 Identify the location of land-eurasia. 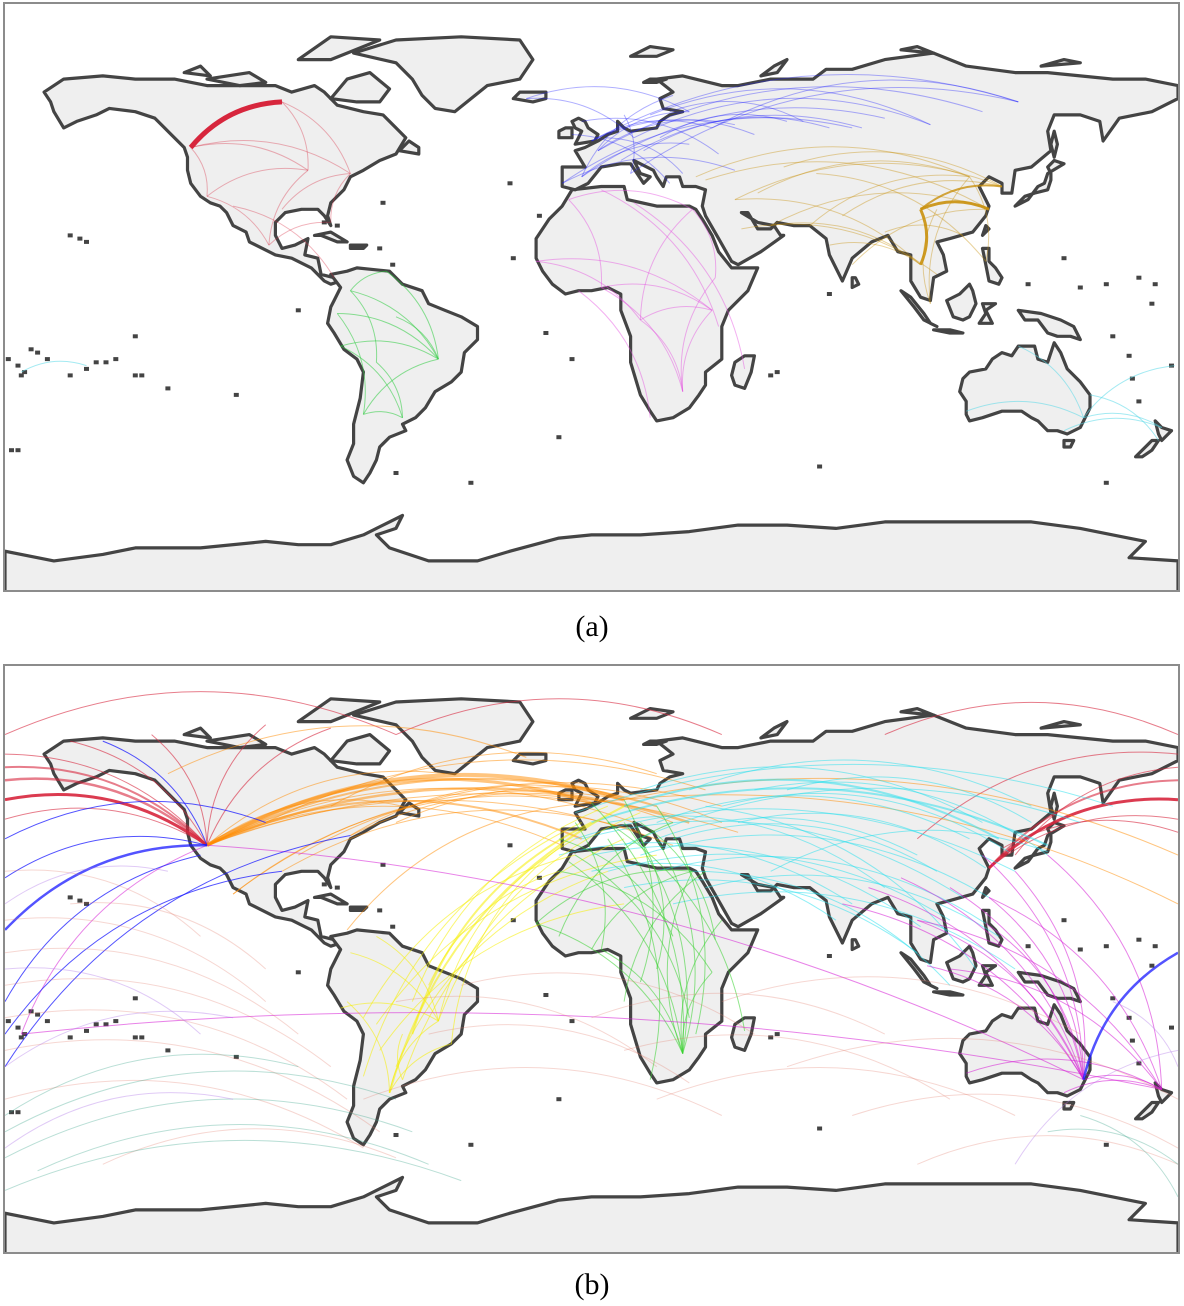
(869, 177).